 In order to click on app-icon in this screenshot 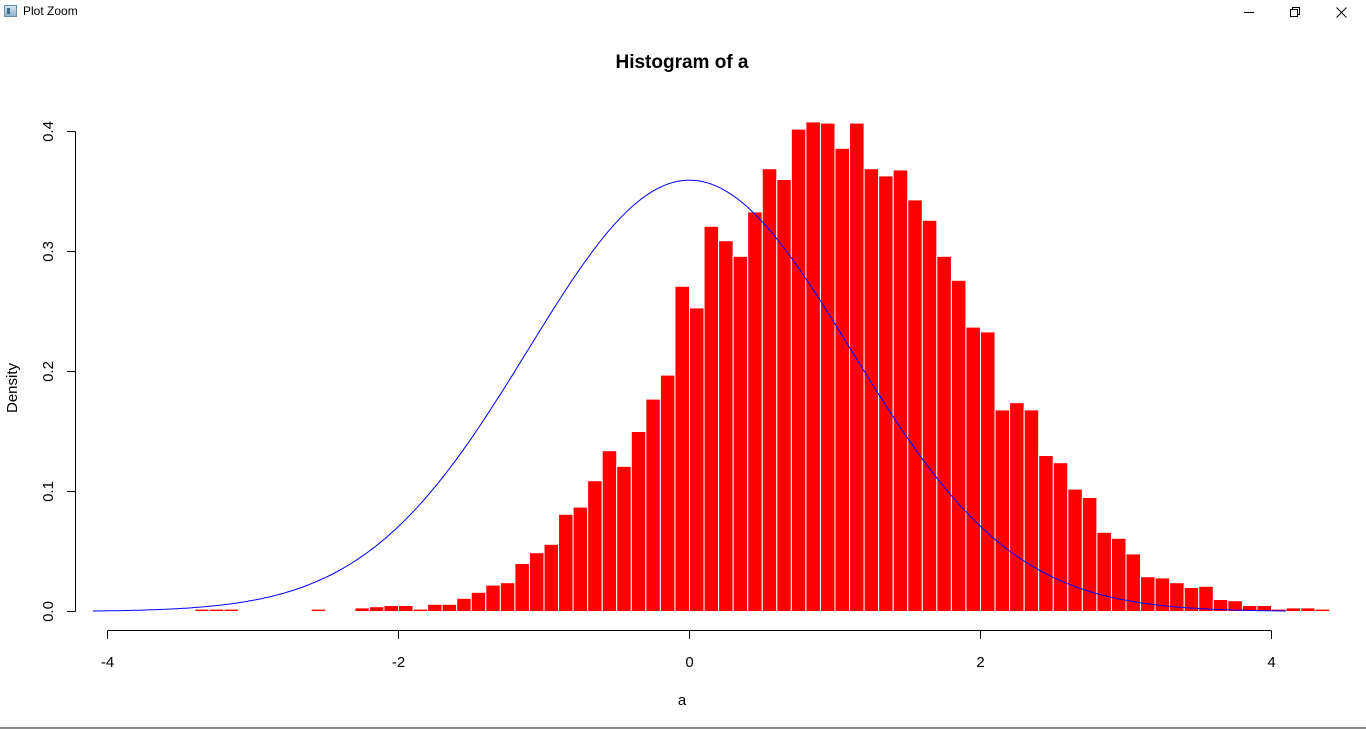, I will do `click(10, 11)`.